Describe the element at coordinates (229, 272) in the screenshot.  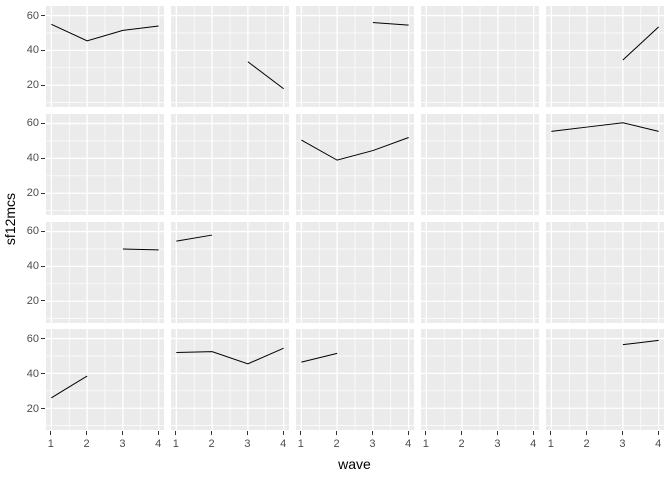
I see `facet-panel-r3c2` at that location.